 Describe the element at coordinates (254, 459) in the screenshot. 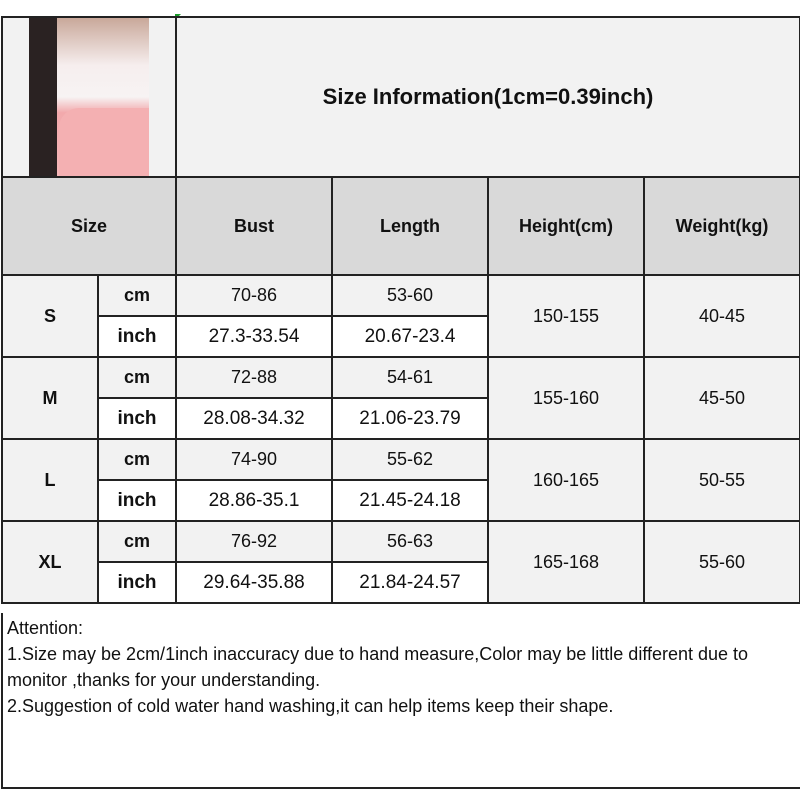

I see `bust-cm: 74-90` at that location.